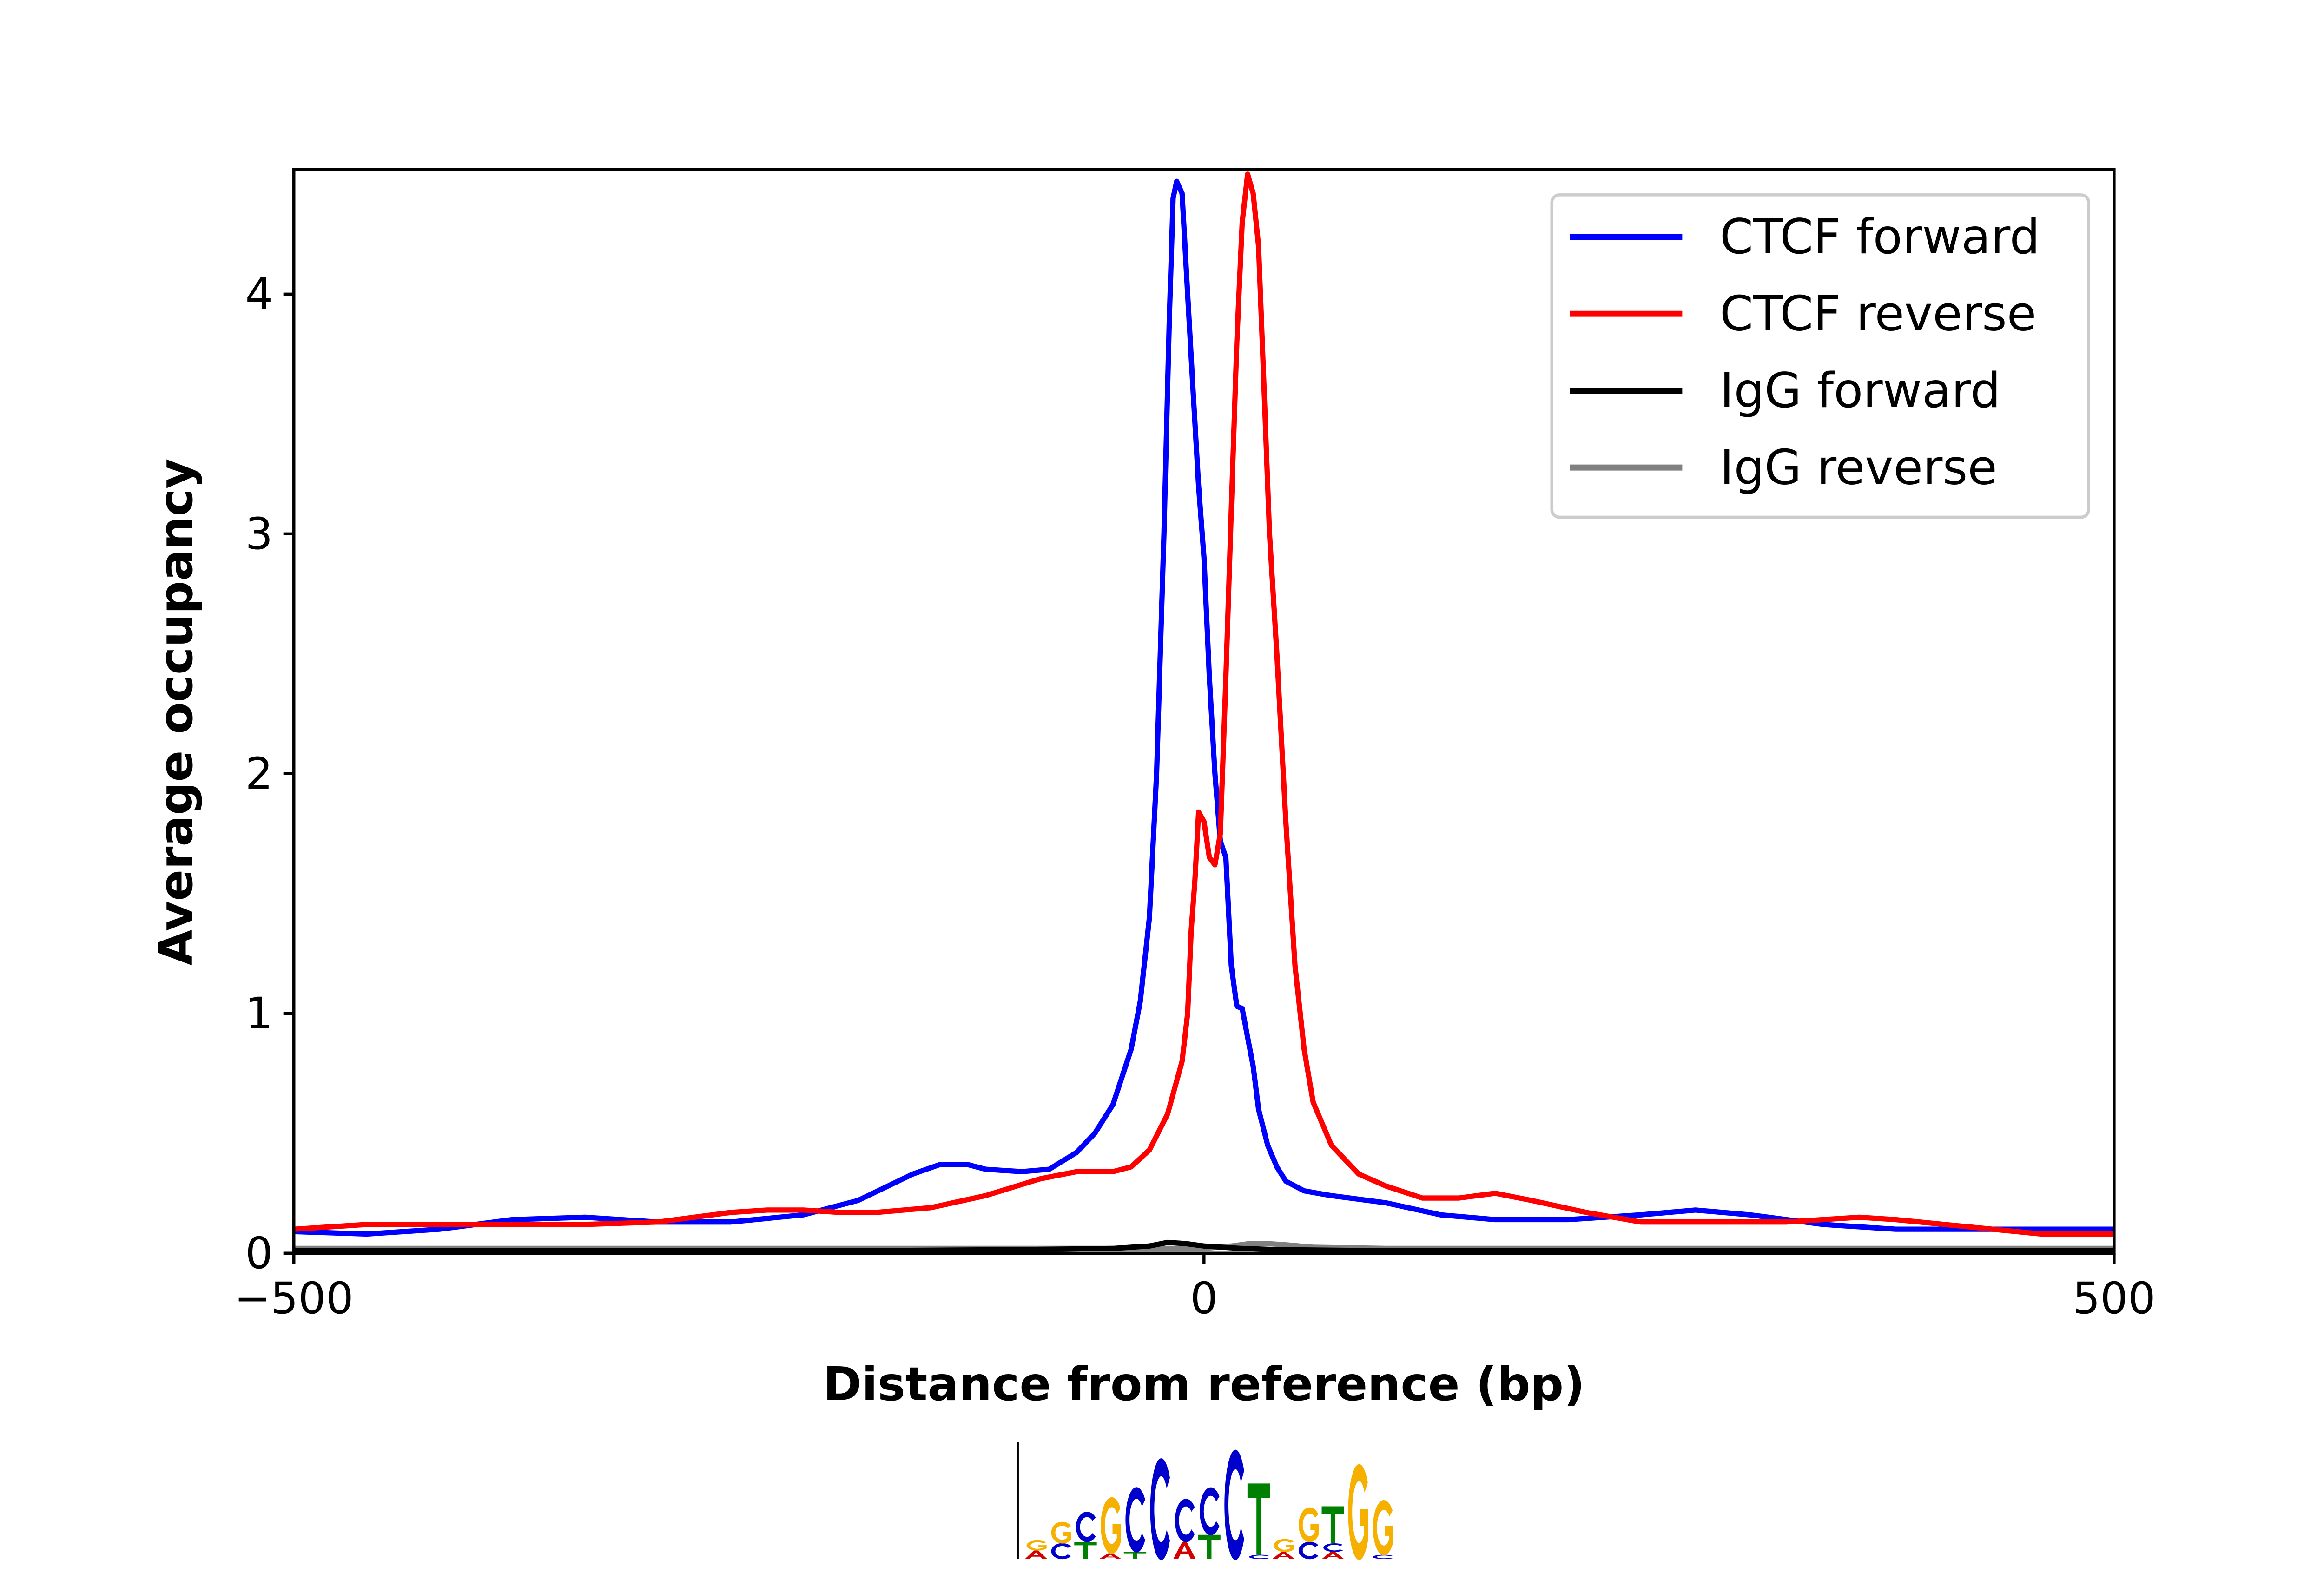 This screenshot has height=1580, width=2324. What do you see at coordinates (176, 712) in the screenshot?
I see `y-axis-label: Average occupancy` at bounding box center [176, 712].